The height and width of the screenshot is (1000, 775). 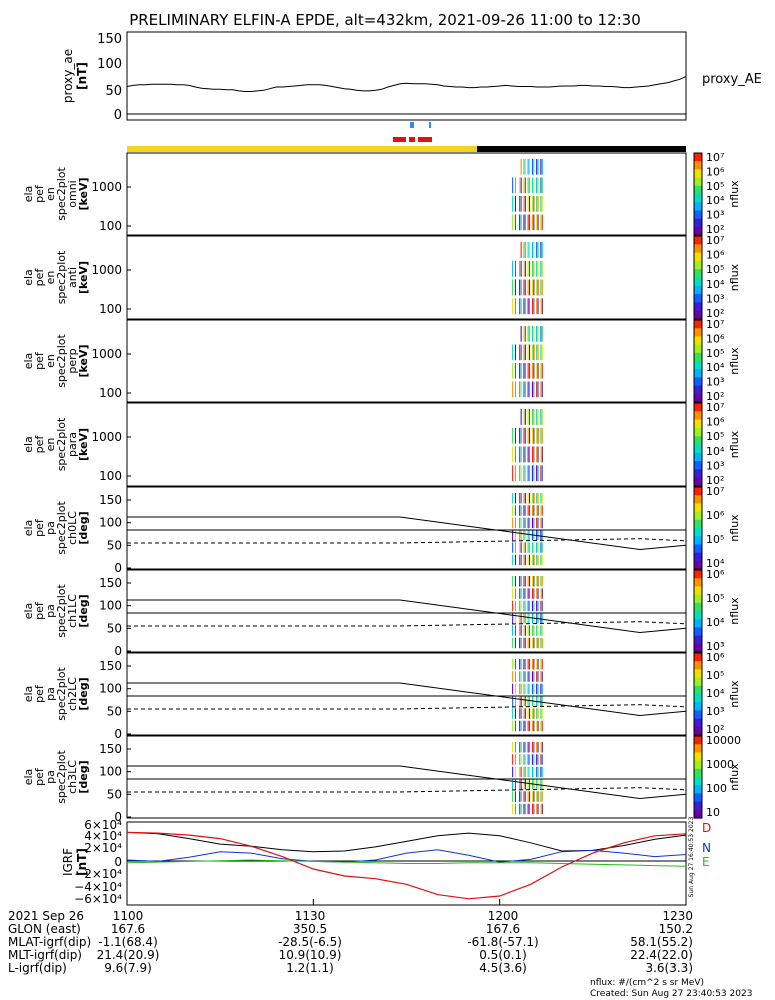 What do you see at coordinates (407, 541) in the screenshot?
I see `anti-loss-cone-line` at bounding box center [407, 541].